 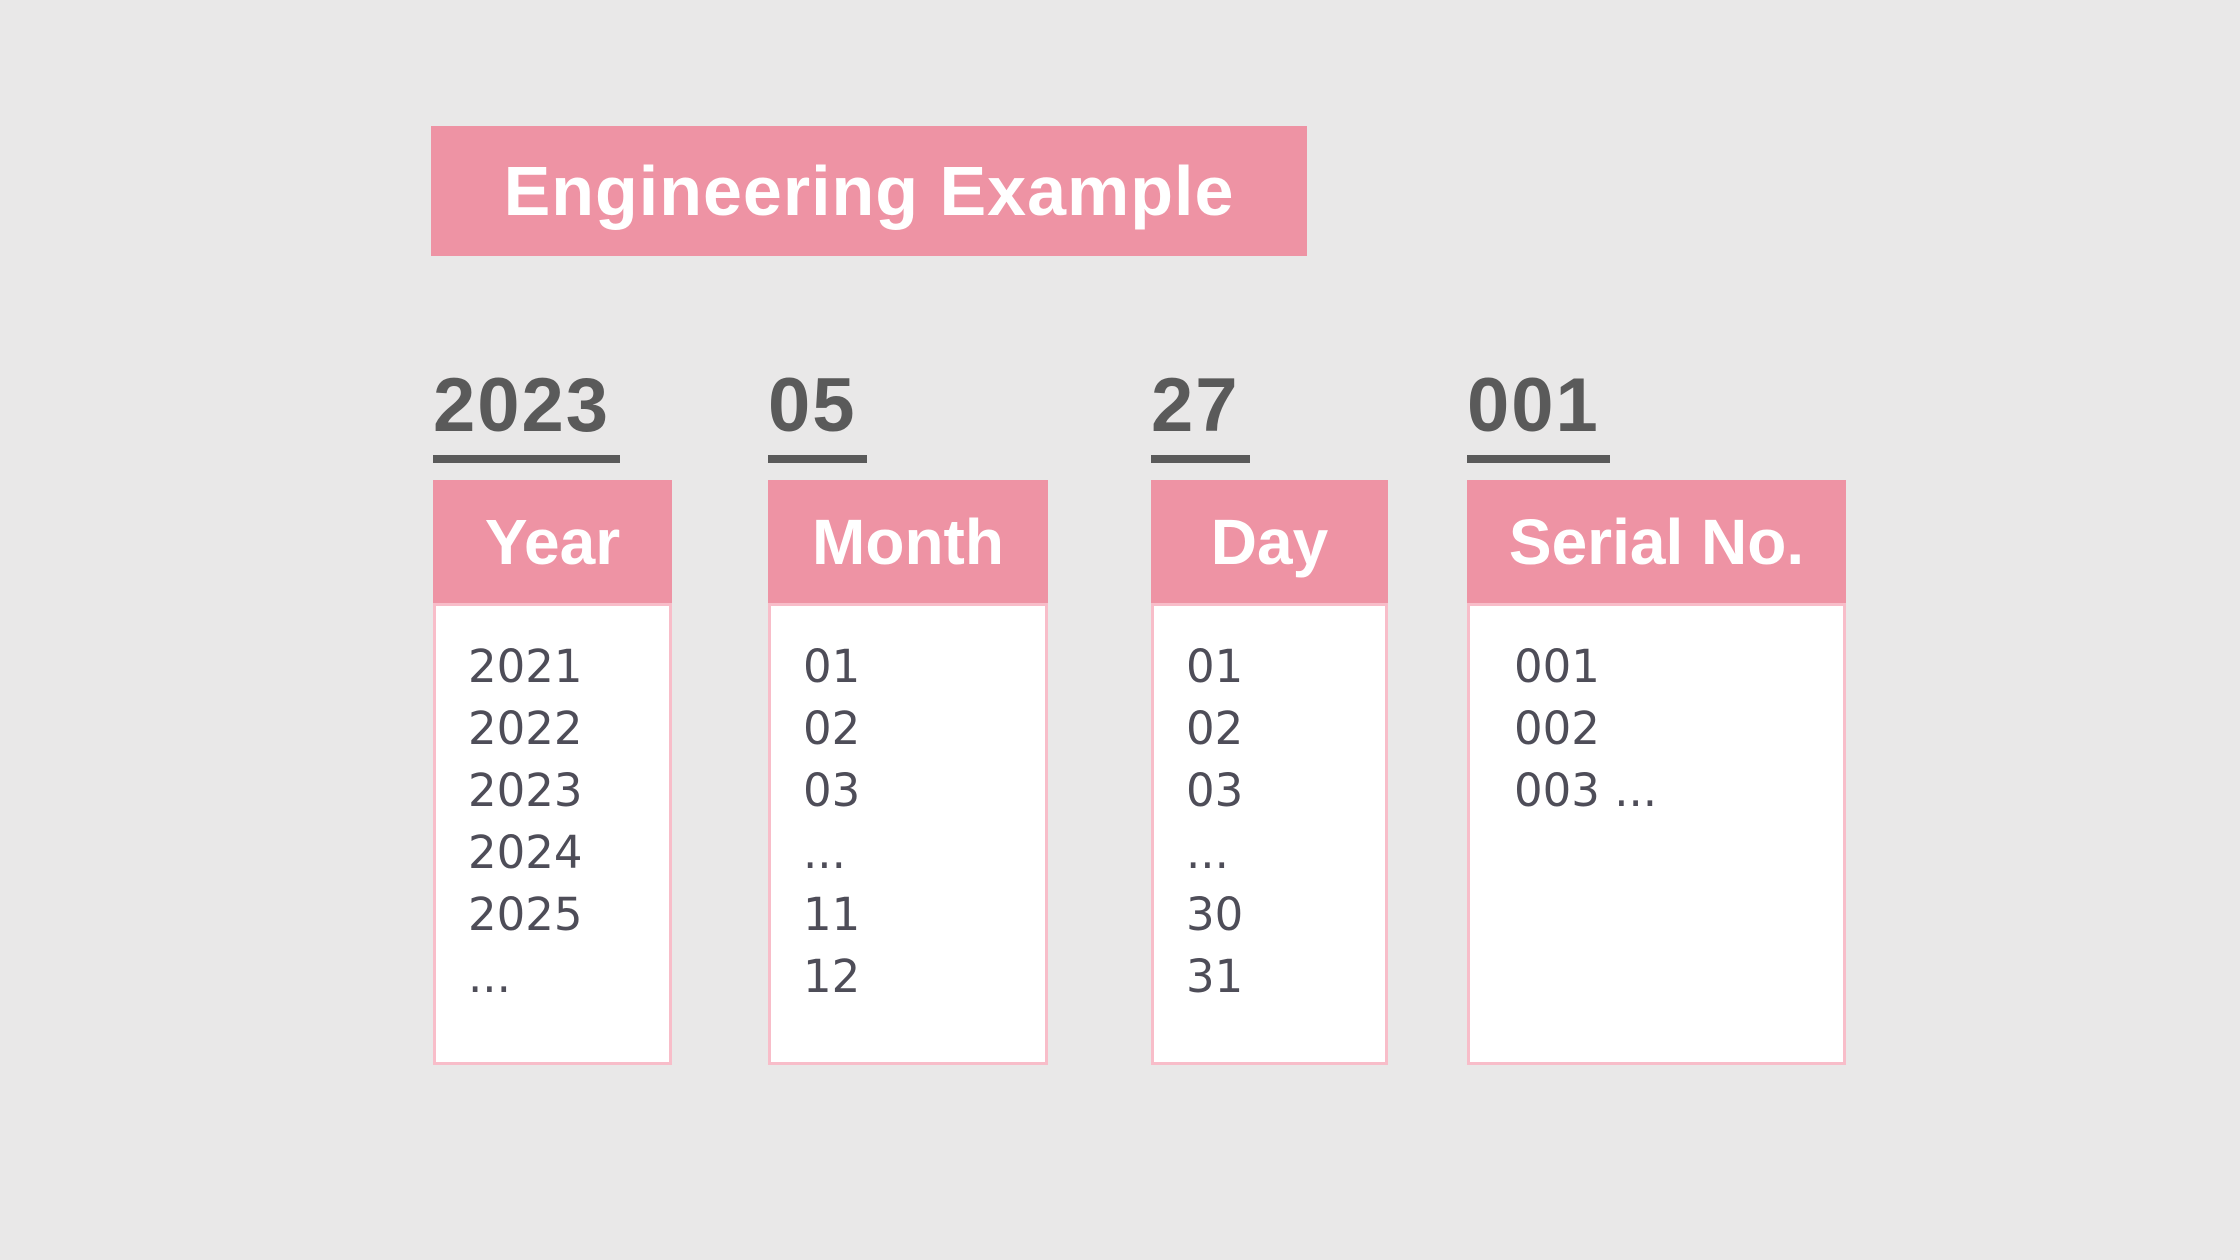 I want to click on title-text: Engineering Example, so click(x=869, y=191).